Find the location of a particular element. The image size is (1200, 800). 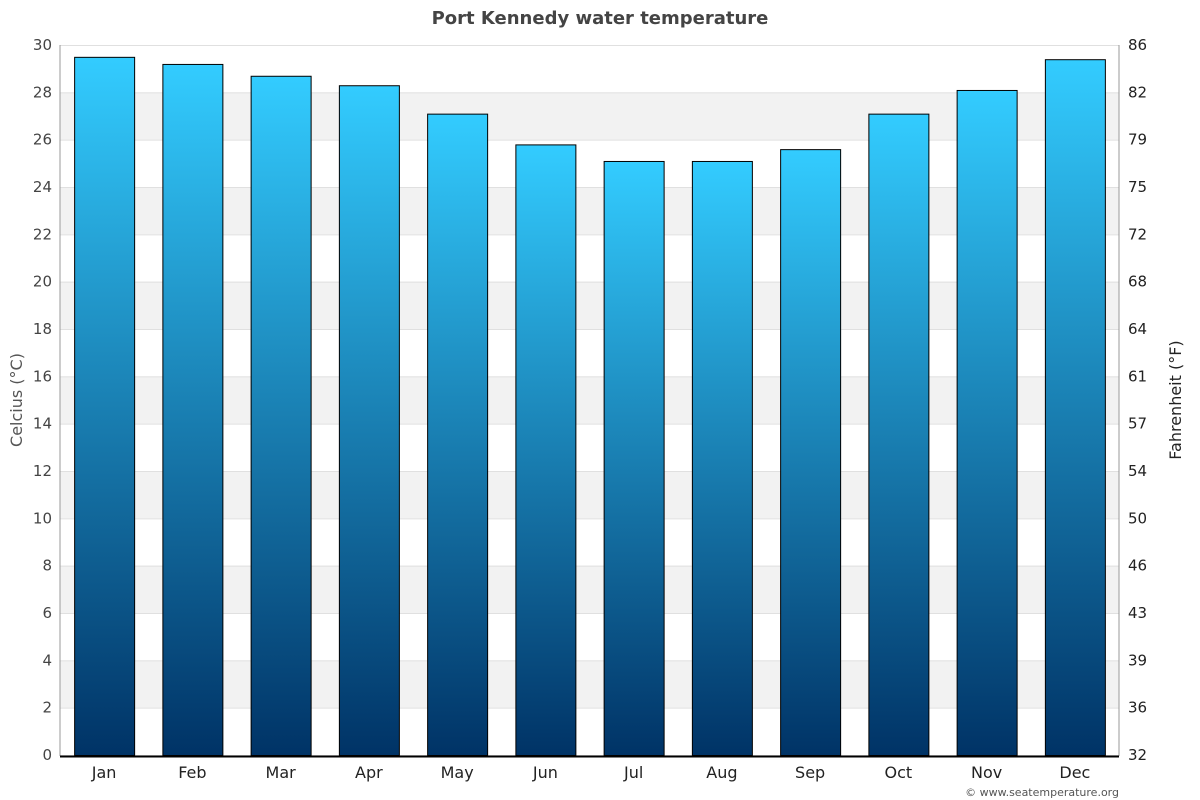

y-tick-label-left: 28 is located at coordinates (42, 92).